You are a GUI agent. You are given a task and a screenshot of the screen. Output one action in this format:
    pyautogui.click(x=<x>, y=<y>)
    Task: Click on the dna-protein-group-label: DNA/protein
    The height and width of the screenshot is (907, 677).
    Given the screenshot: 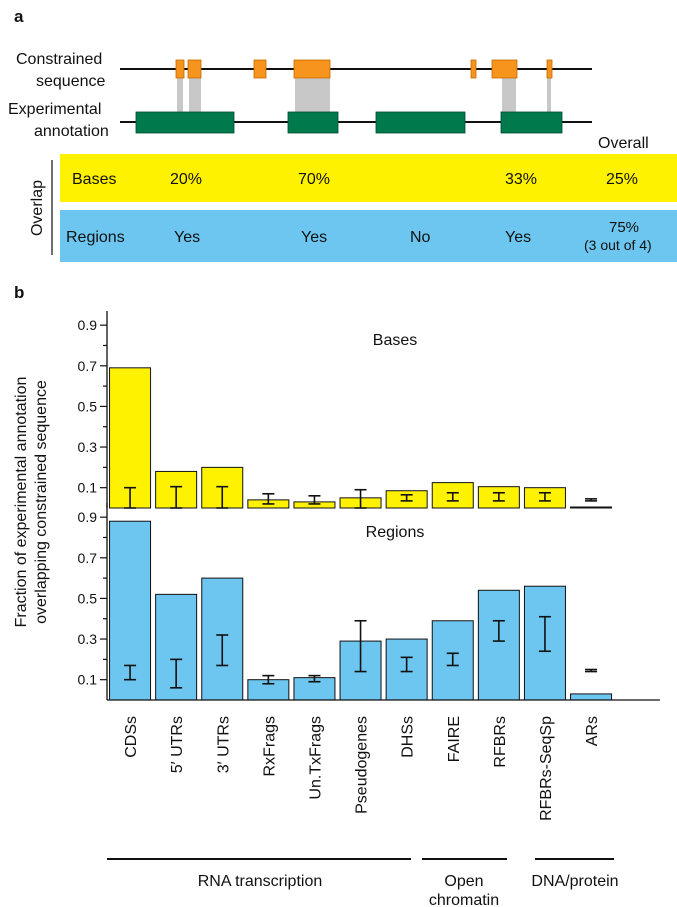 What is the action you would take?
    pyautogui.click(x=574, y=881)
    